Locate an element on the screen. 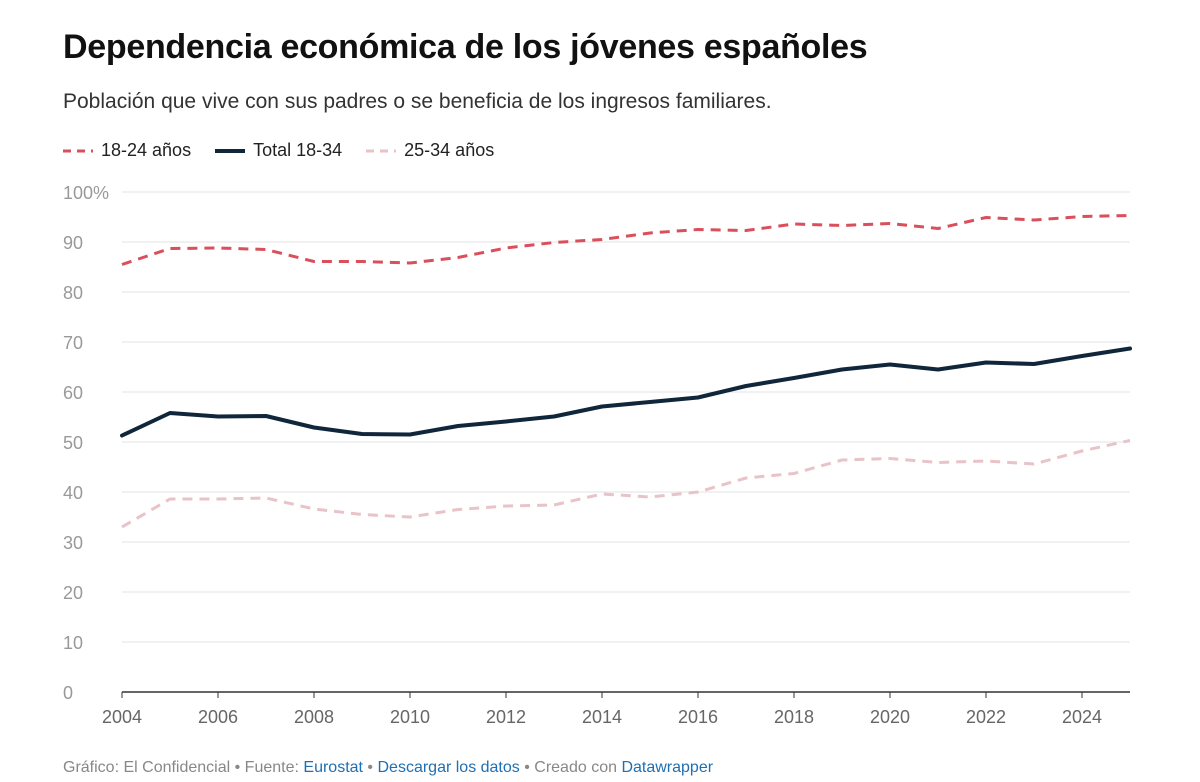 This screenshot has height=782, width=1200. x-tick-label: 2010 is located at coordinates (410, 717).